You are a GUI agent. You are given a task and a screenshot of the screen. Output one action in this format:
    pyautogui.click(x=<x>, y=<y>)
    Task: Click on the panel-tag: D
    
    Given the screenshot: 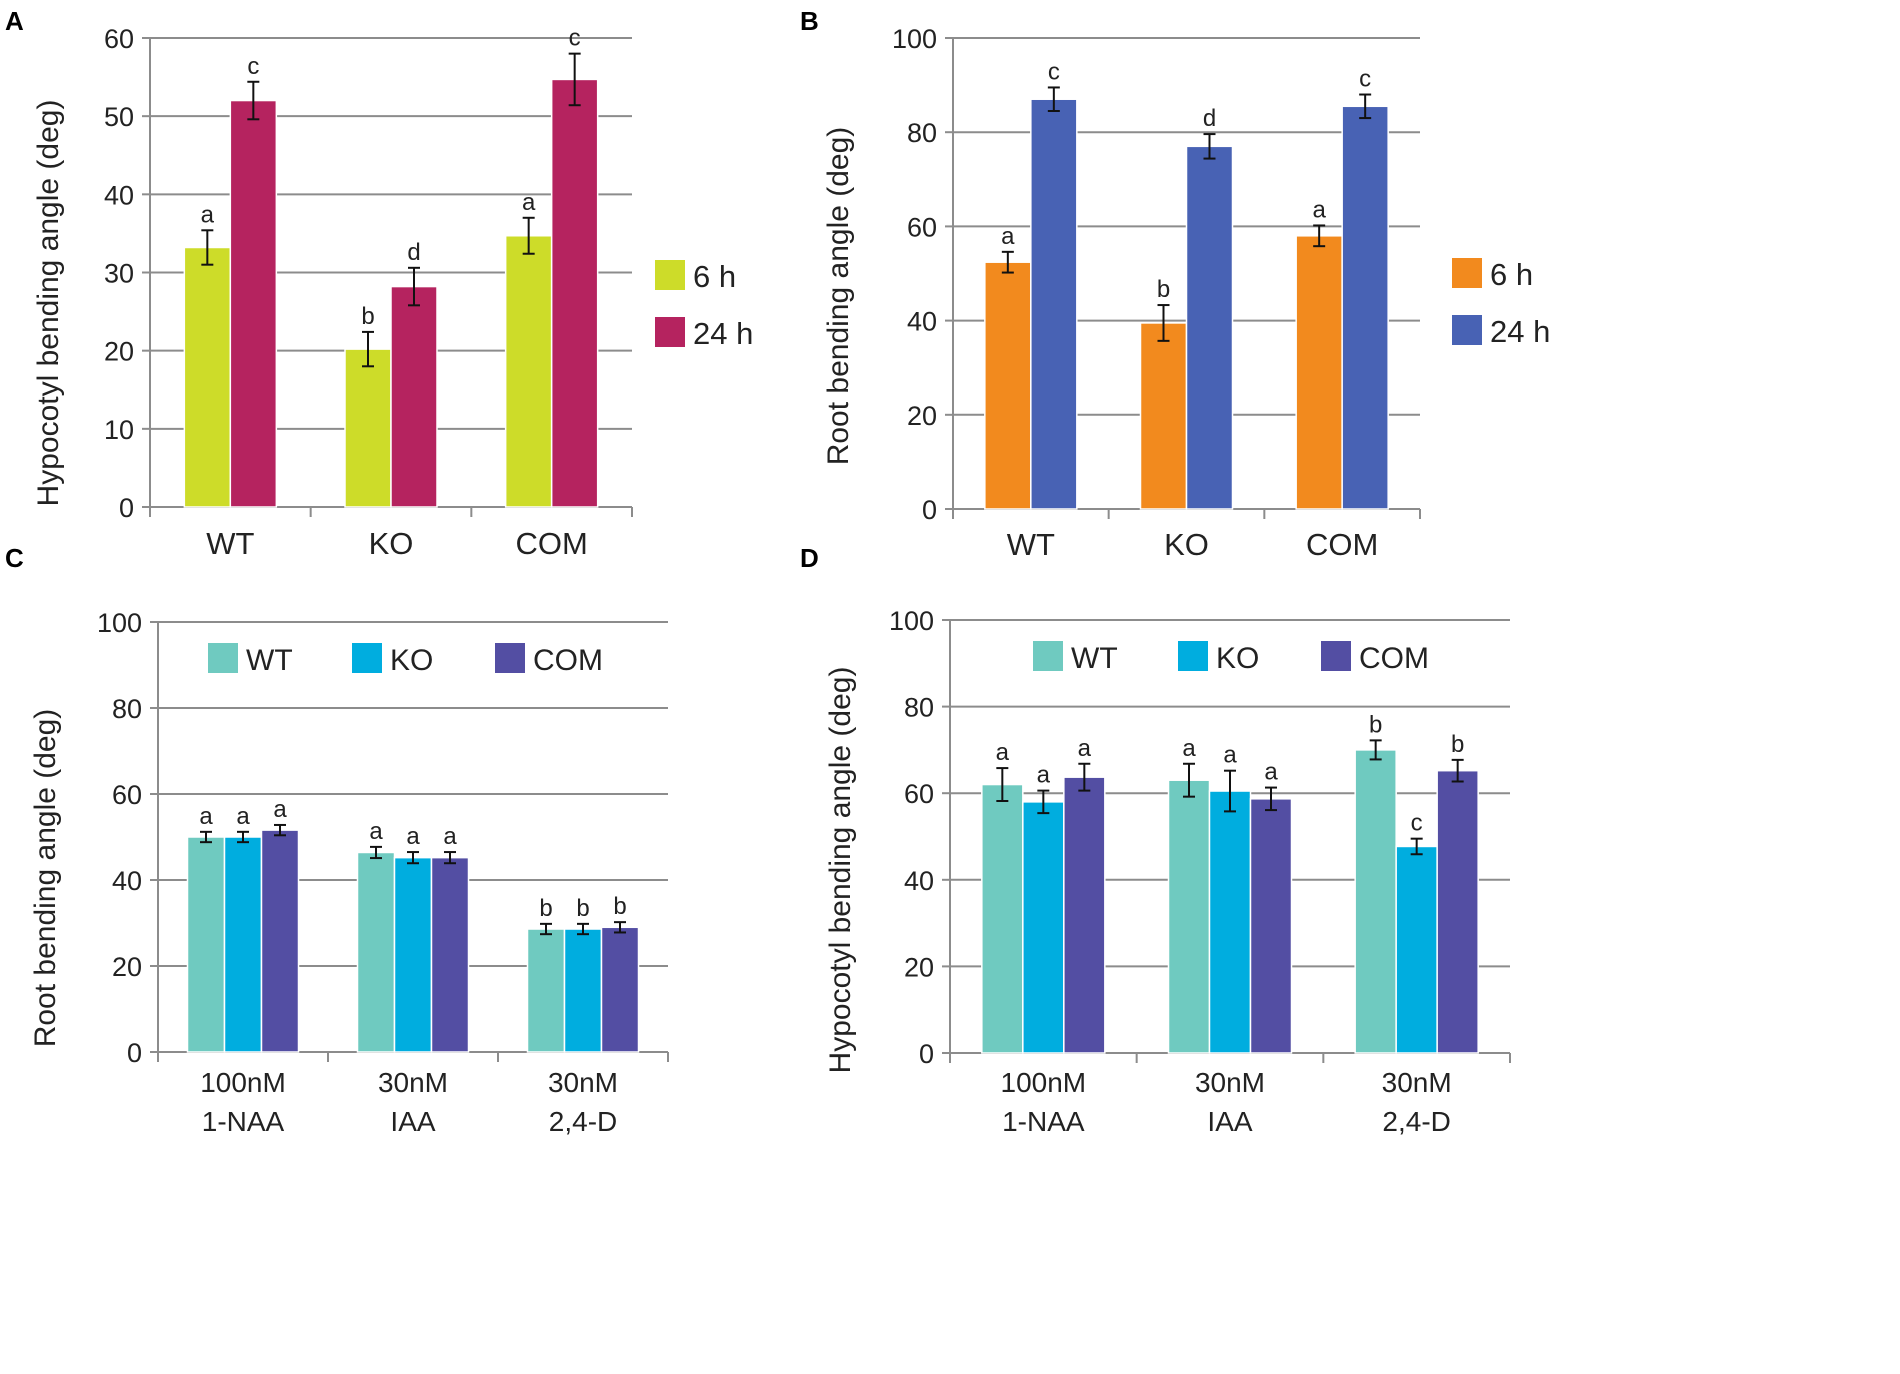 What is the action you would take?
    pyautogui.click(x=809, y=558)
    